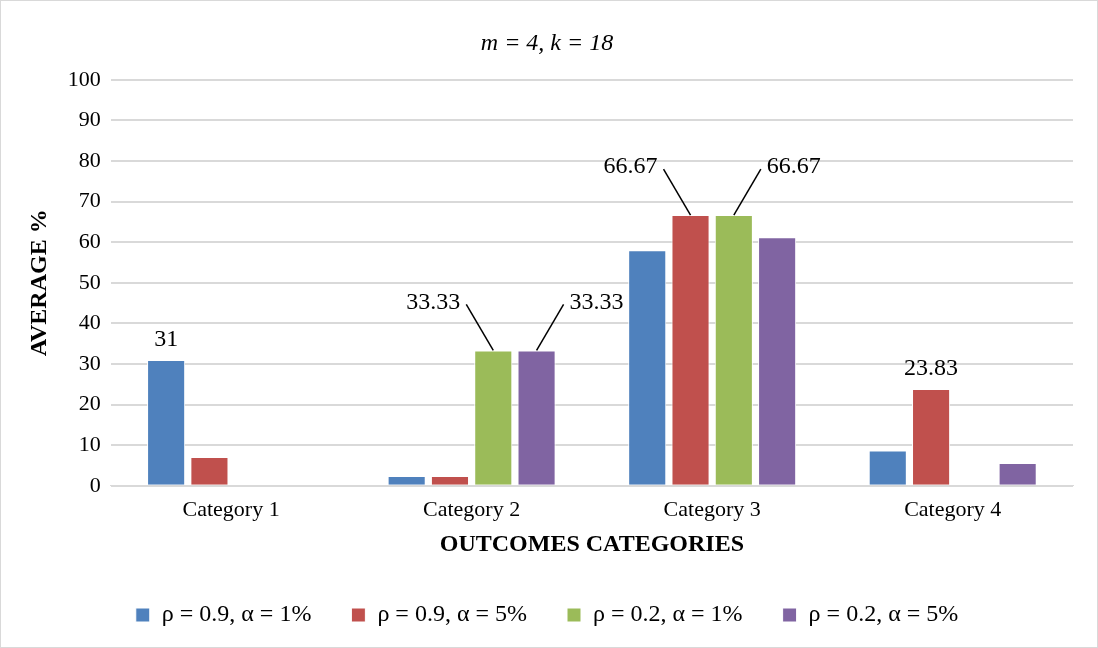  I want to click on x-tick-label: Category 4, so click(953, 508).